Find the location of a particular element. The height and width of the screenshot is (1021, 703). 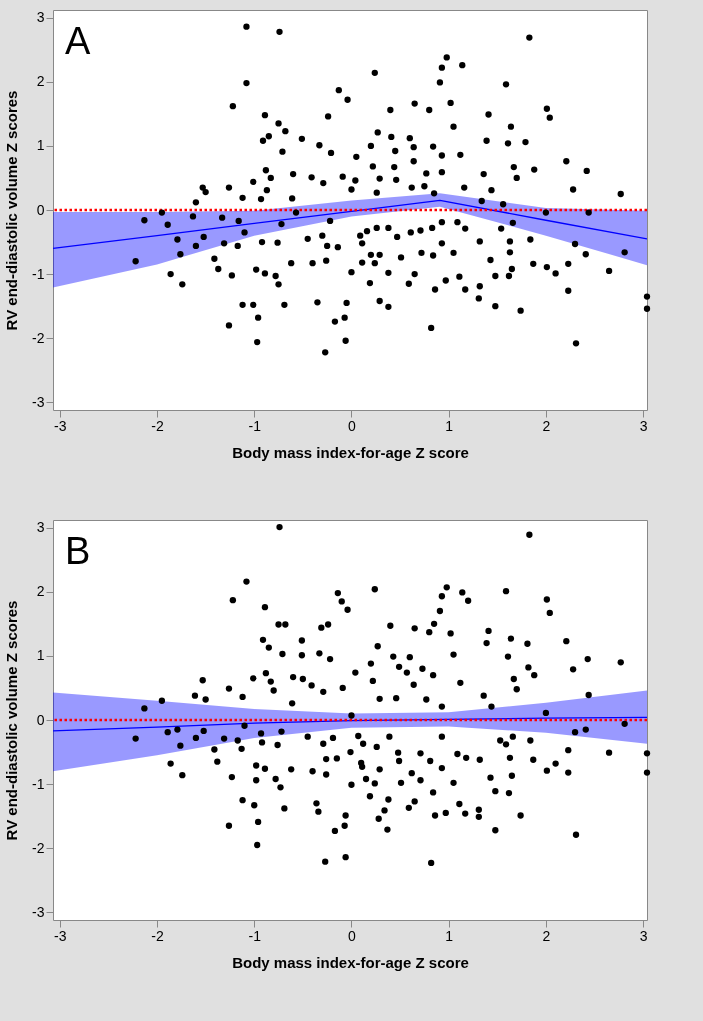

annotation: A is located at coordinates (78, 41).